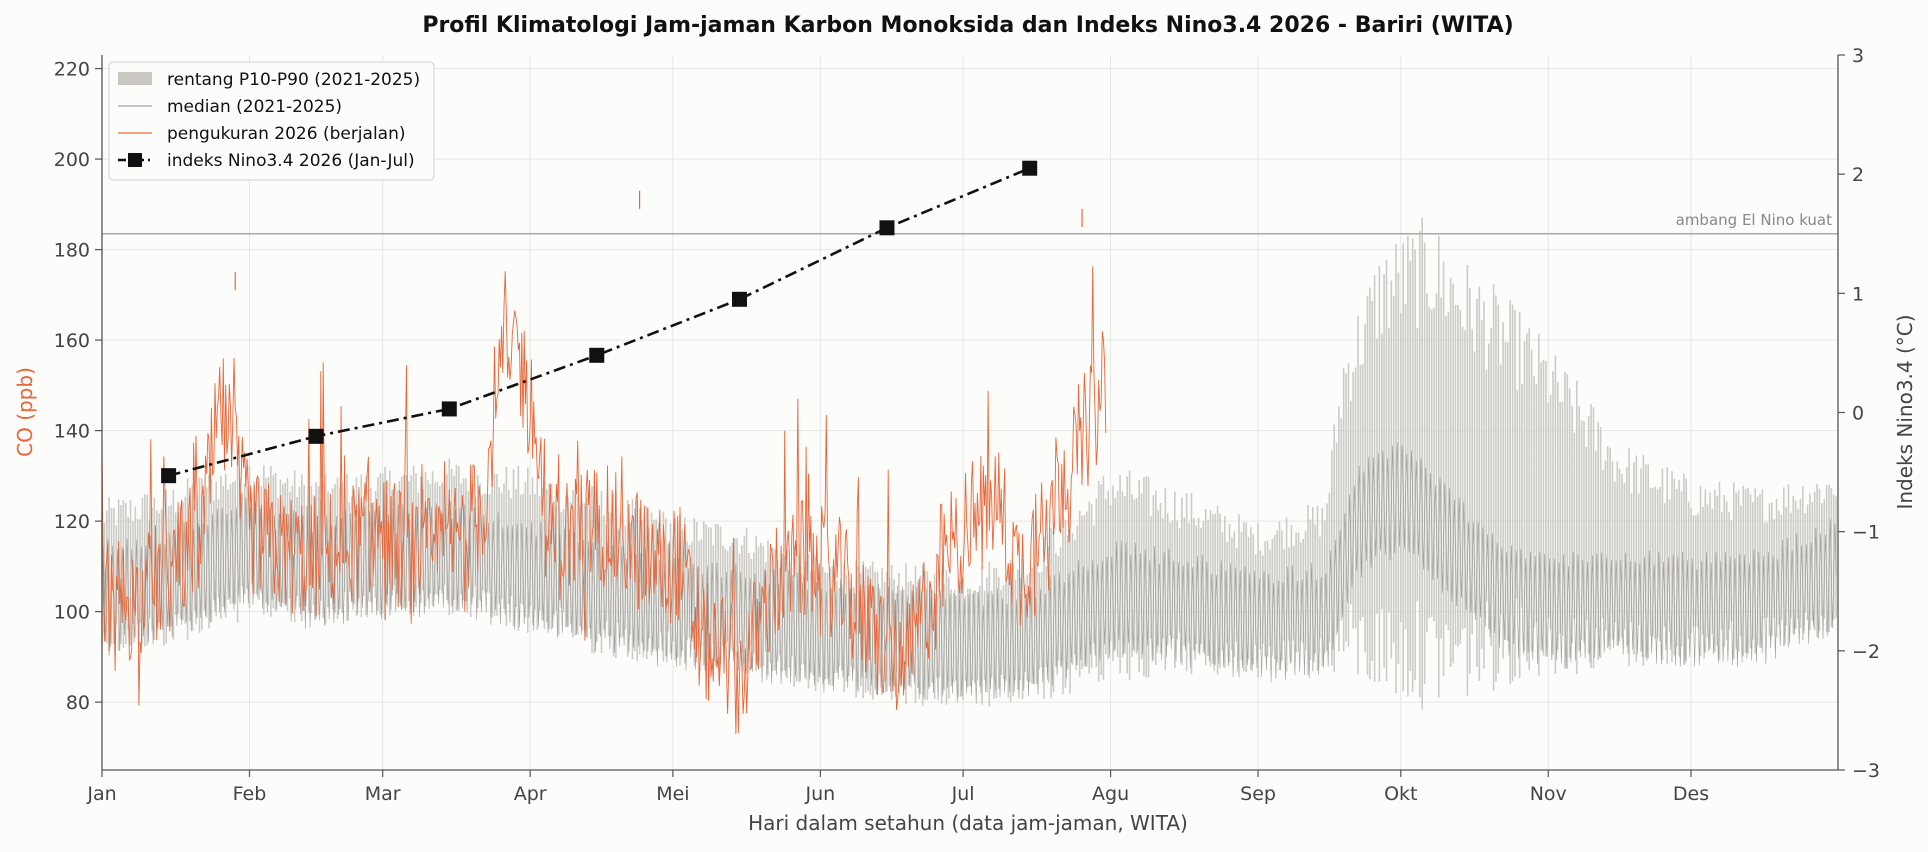 This screenshot has width=1928, height=852. Describe the element at coordinates (1866, 771) in the screenshot. I see `y-right-tick-label: −3` at that location.